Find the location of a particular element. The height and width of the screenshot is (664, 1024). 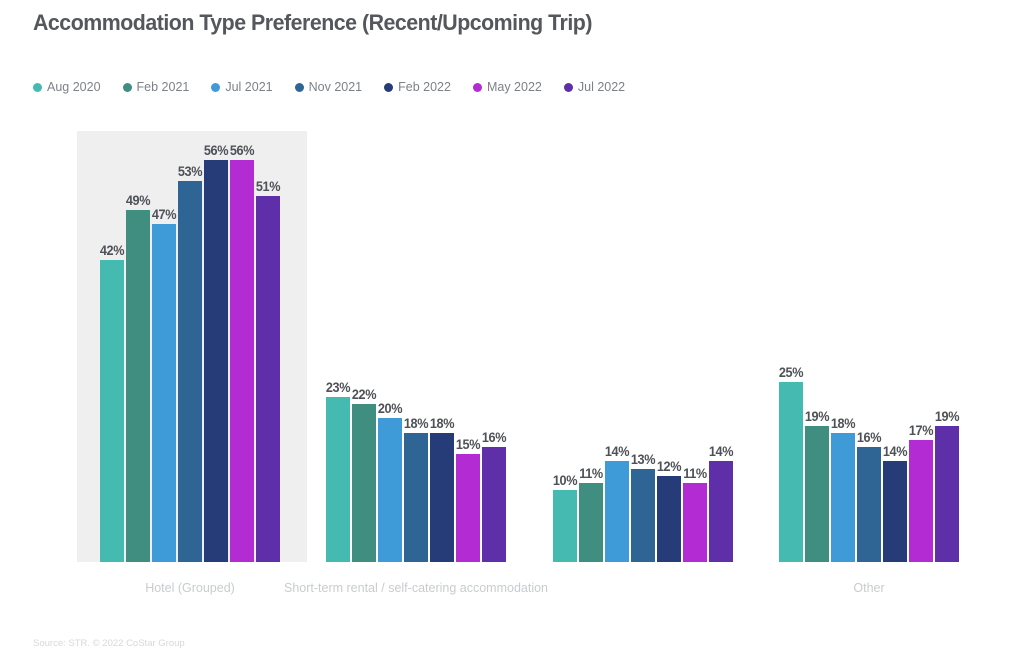

bar-jul-2021: 20% is located at coordinates (390, 481).